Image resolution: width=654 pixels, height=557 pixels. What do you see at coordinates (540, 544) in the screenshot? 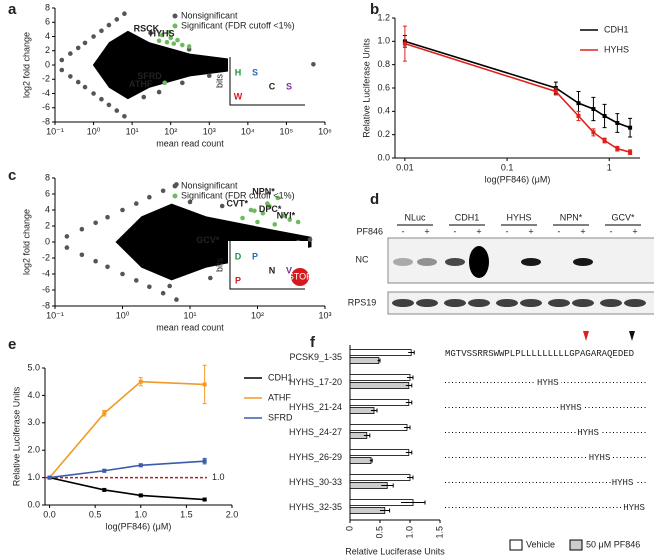
I see `legend-label: Vehicle` at bounding box center [540, 544].